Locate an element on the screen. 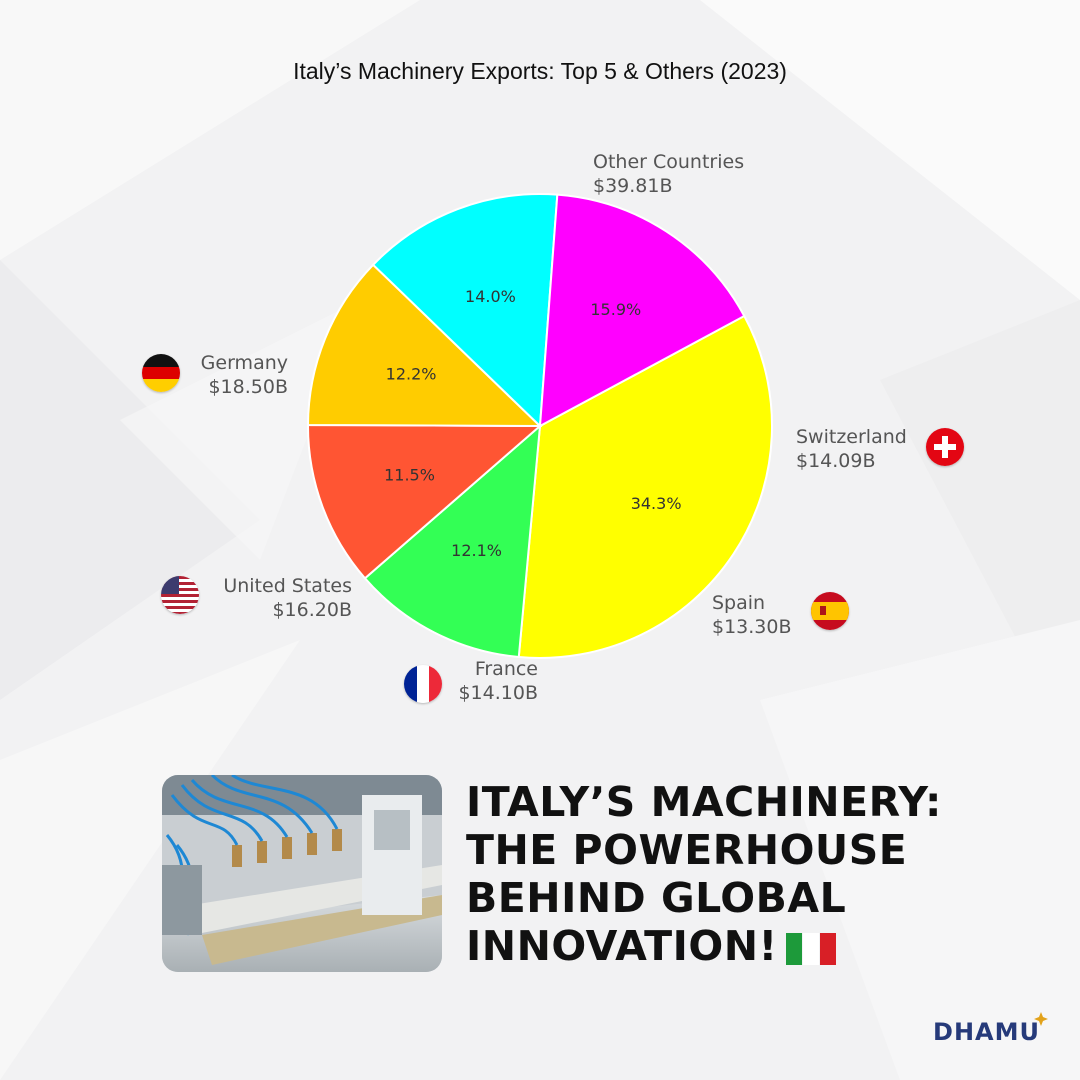 The image size is (1080, 1080). germany-flag-icon is located at coordinates (161, 373).